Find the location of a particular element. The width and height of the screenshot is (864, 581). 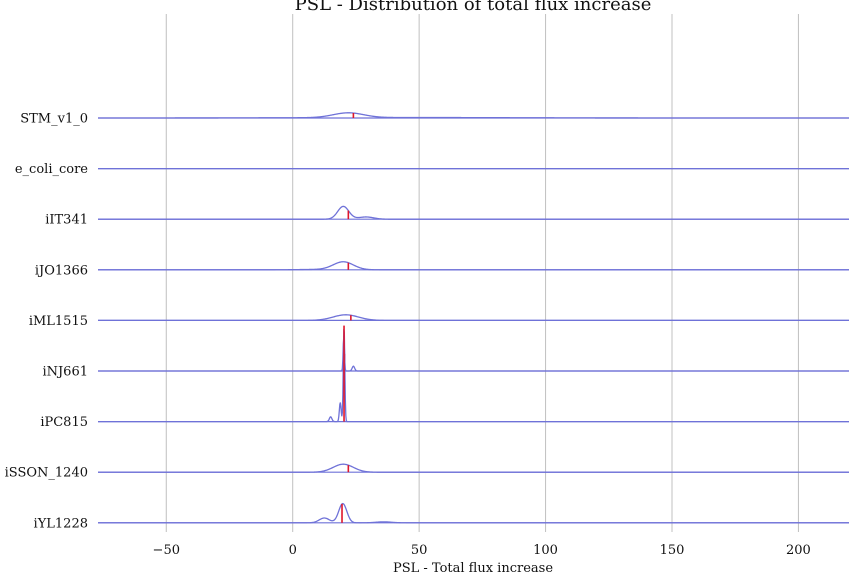

row-label: iML1515 is located at coordinates (58, 321).